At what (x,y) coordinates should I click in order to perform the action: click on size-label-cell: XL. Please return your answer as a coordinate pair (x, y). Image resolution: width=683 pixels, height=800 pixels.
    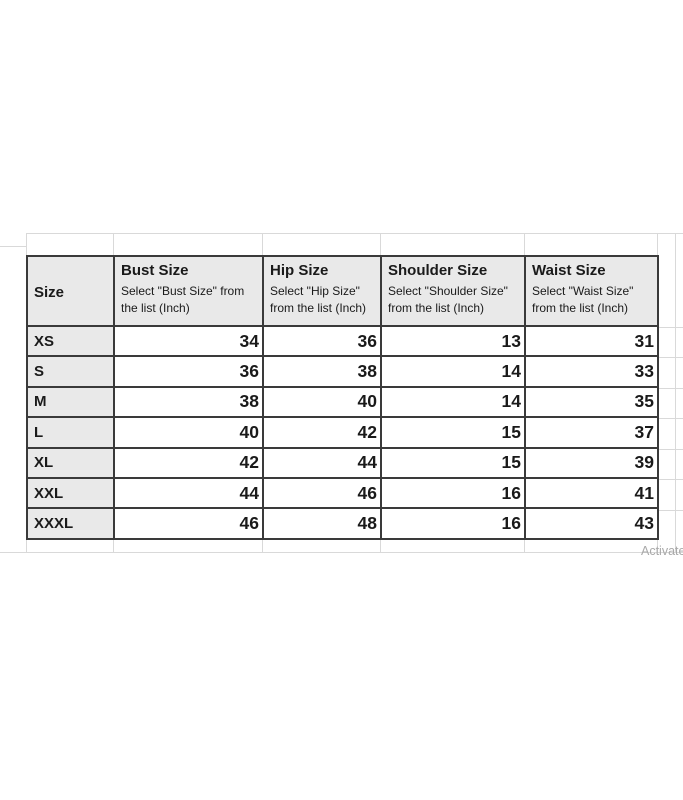
    Looking at the image, I should click on (70, 462).